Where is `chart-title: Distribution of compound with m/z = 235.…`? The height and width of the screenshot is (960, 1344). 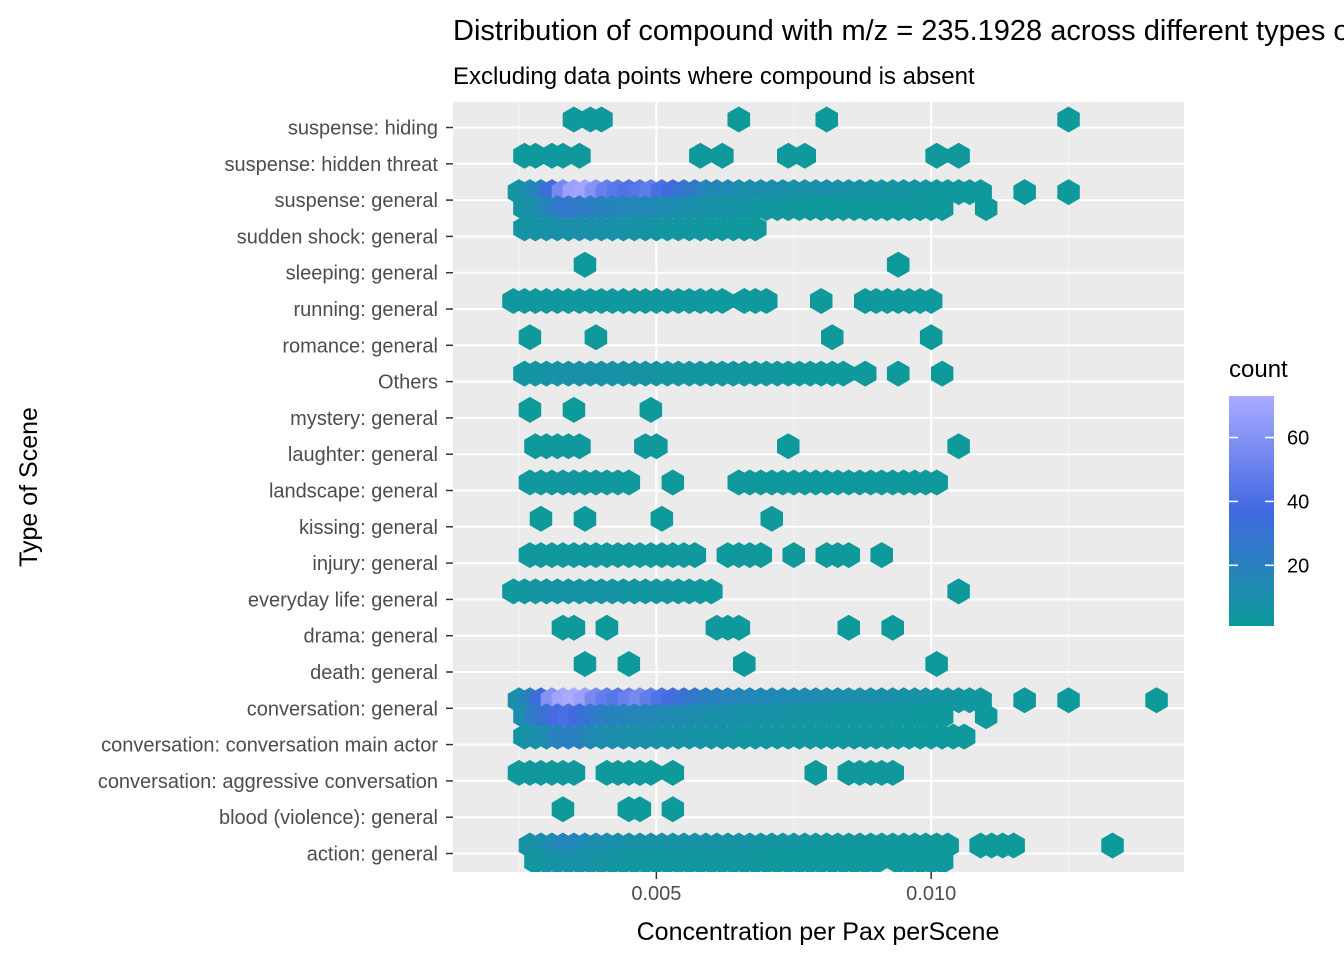 chart-title: Distribution of compound with m/z = 235.… is located at coordinates (898, 31).